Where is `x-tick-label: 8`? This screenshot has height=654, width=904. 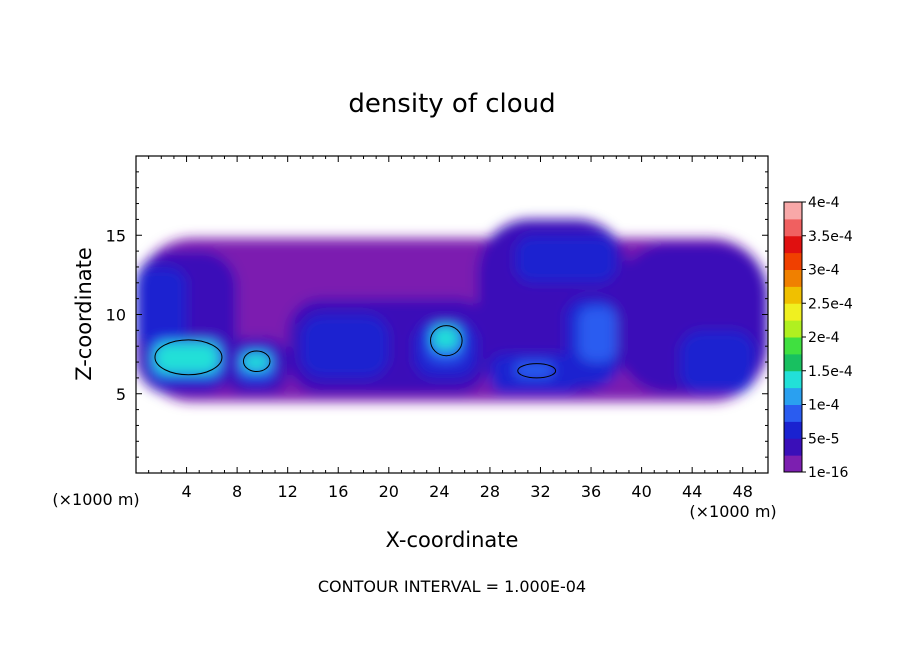 x-tick-label: 8 is located at coordinates (237, 491).